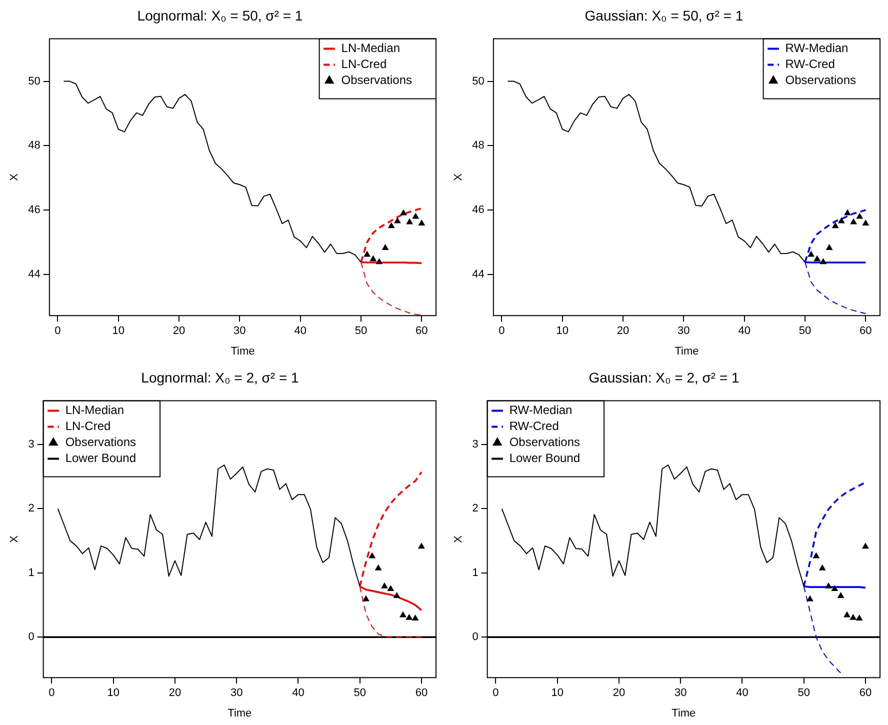 The image size is (888, 725). Describe the element at coordinates (220, 377) in the screenshot. I see `chart-title: Lognormal: X₀ = 2, σ² = 1` at that location.